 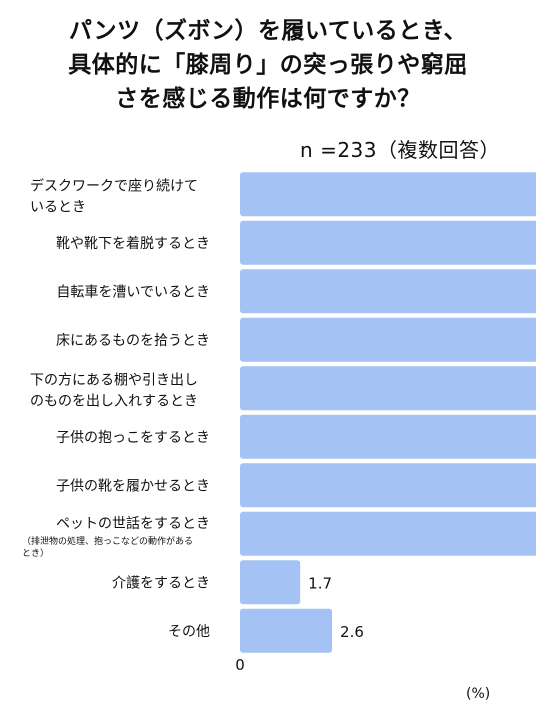 I want to click on category-label: デスクワークで座り続けて, so click(x=114, y=185).